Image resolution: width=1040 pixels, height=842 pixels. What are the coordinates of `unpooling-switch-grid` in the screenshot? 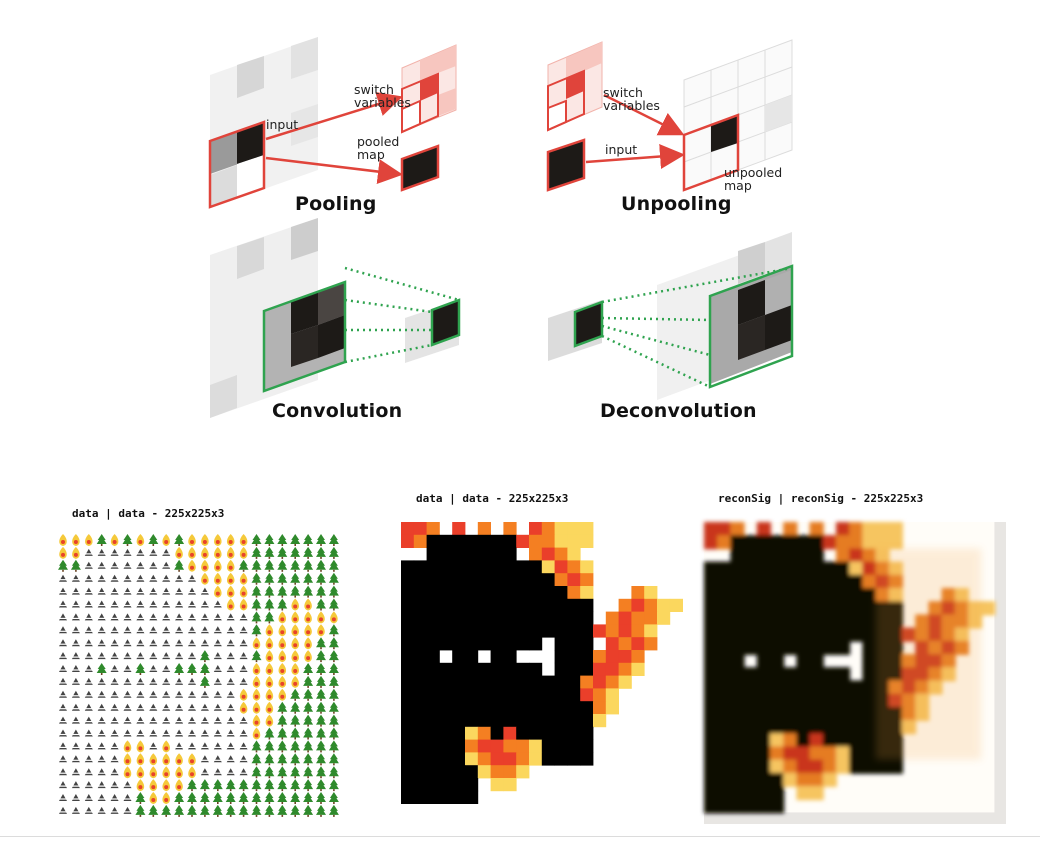 It's located at (575, 86).